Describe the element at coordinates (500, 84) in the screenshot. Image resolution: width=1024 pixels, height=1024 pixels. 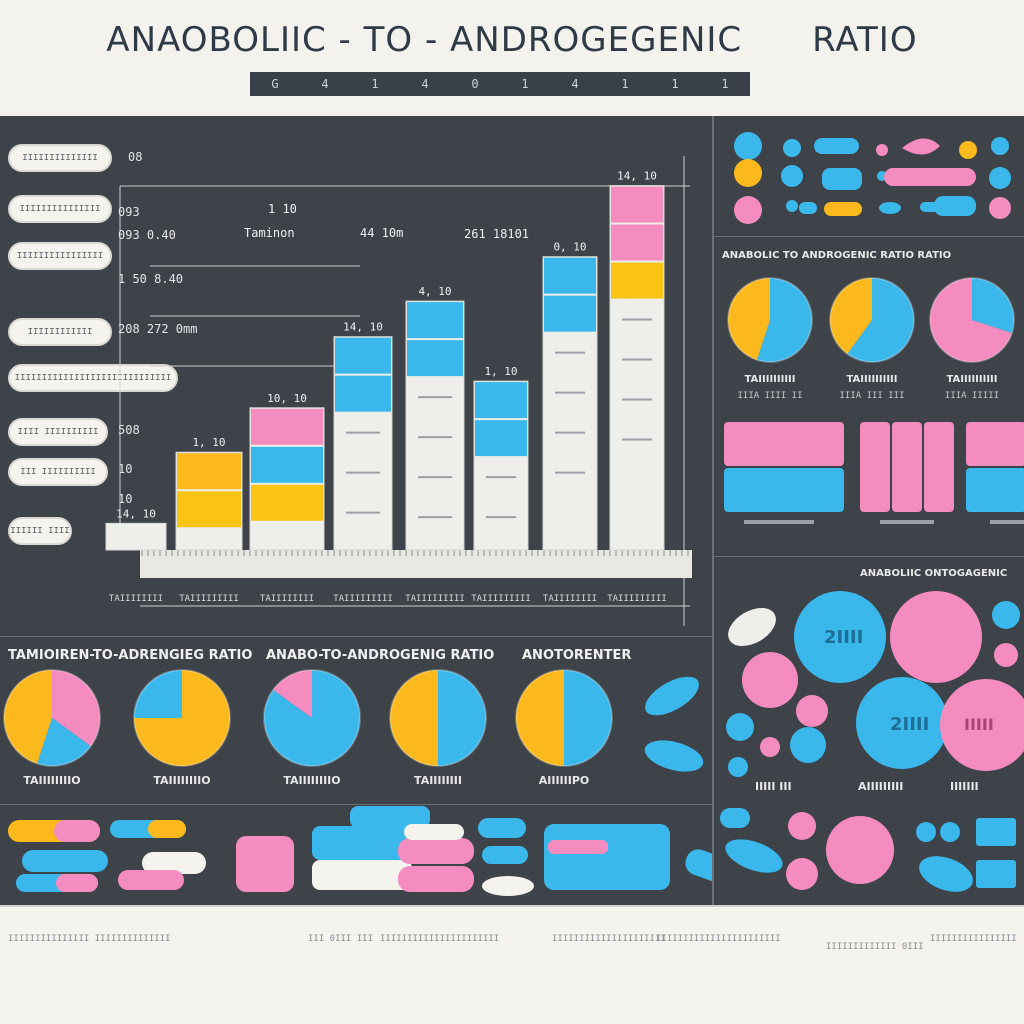
I see `title-strip: G 4 1 4 0 1 4 1 1 1` at that location.